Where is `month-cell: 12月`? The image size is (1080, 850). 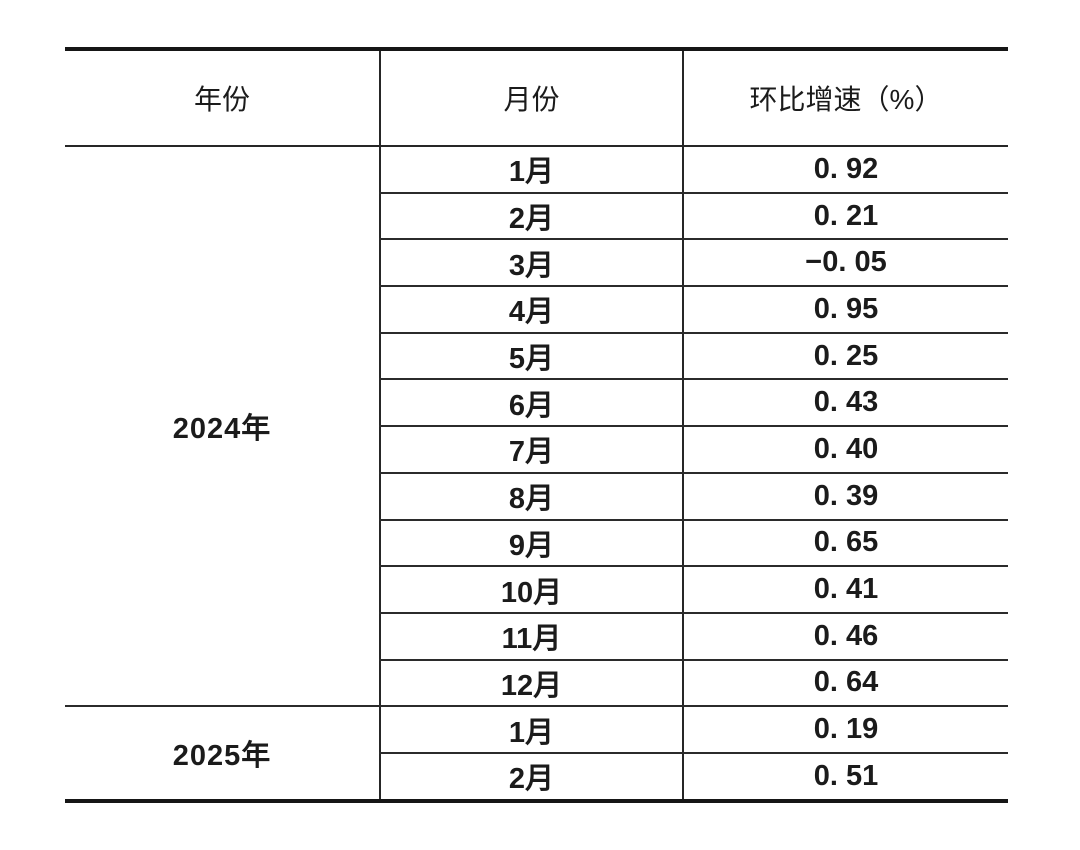 month-cell: 12月 is located at coordinates (531, 683).